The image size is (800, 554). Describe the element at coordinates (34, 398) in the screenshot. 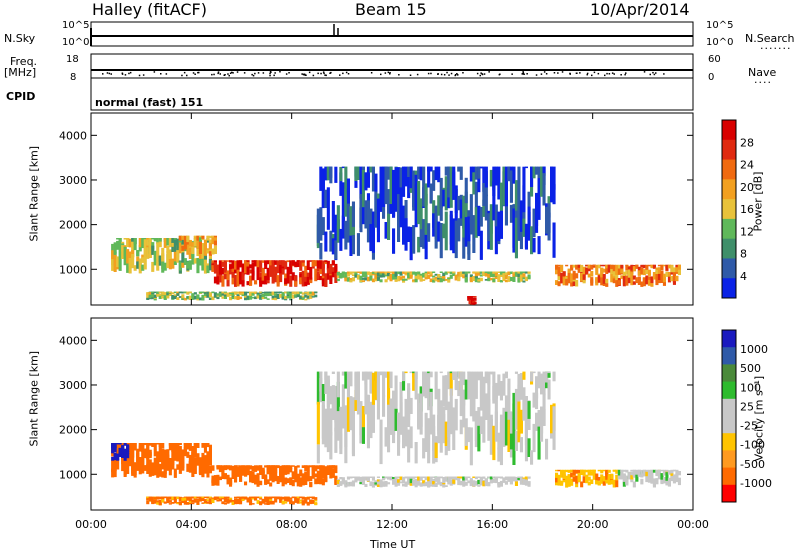

I see `velocity-ylabel: Slant Range [km]` at that location.